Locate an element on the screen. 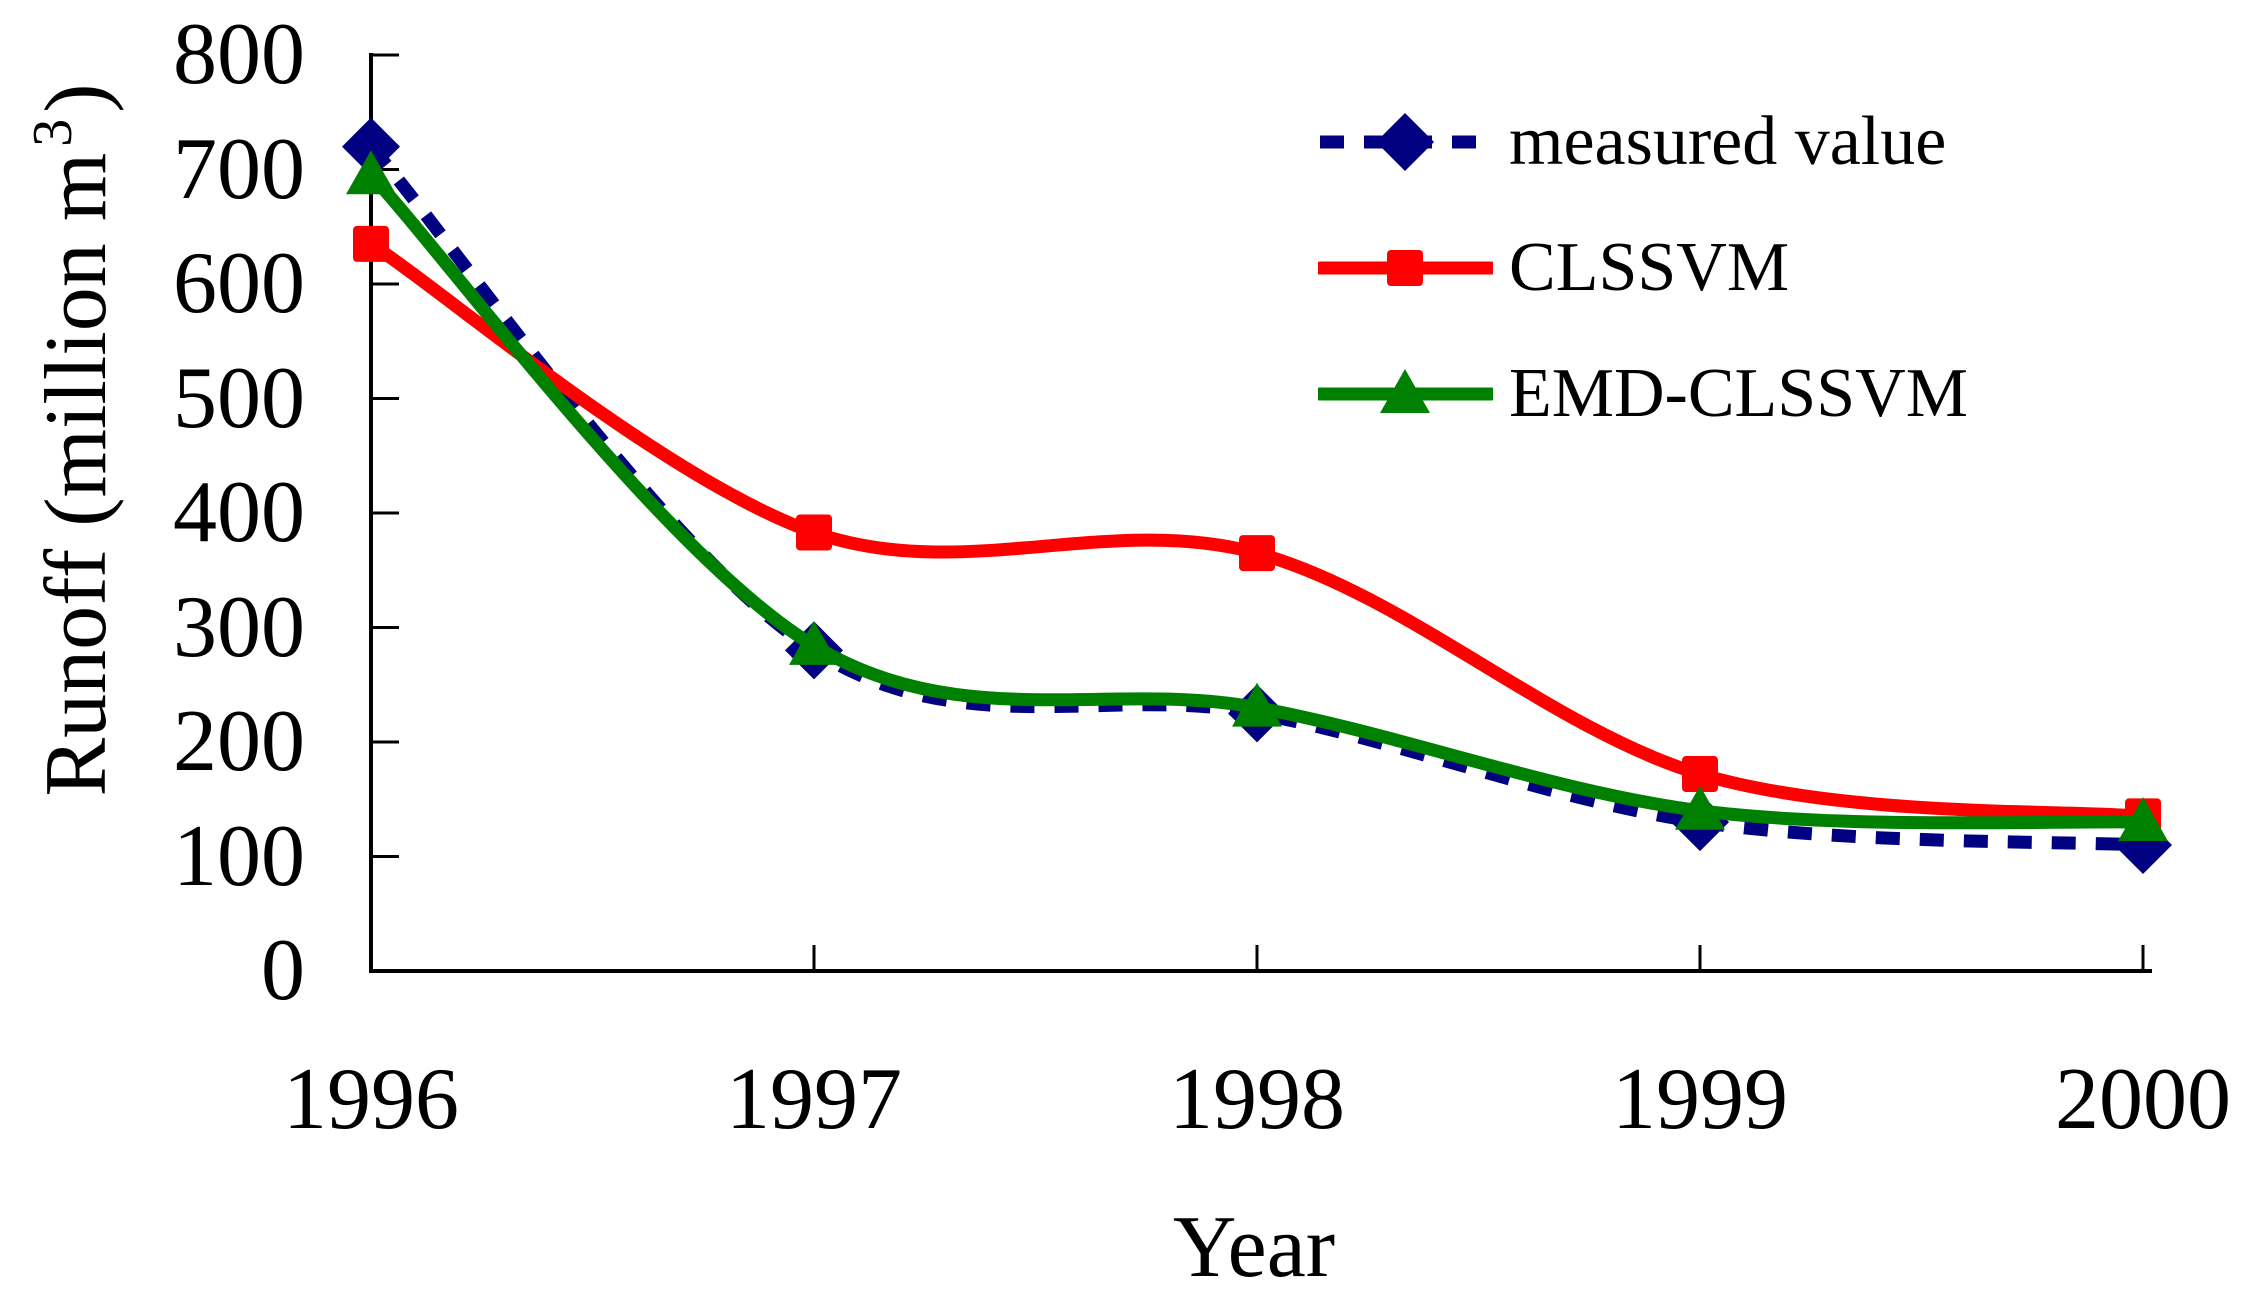 This screenshot has height=1312, width=2245. y-tick-label: 0 is located at coordinates (283, 970).